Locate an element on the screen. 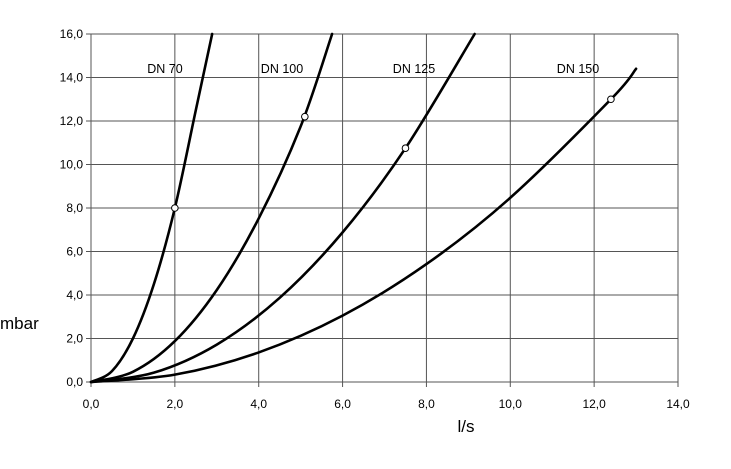  series-label-dn-100: DN 100 is located at coordinates (282, 69).